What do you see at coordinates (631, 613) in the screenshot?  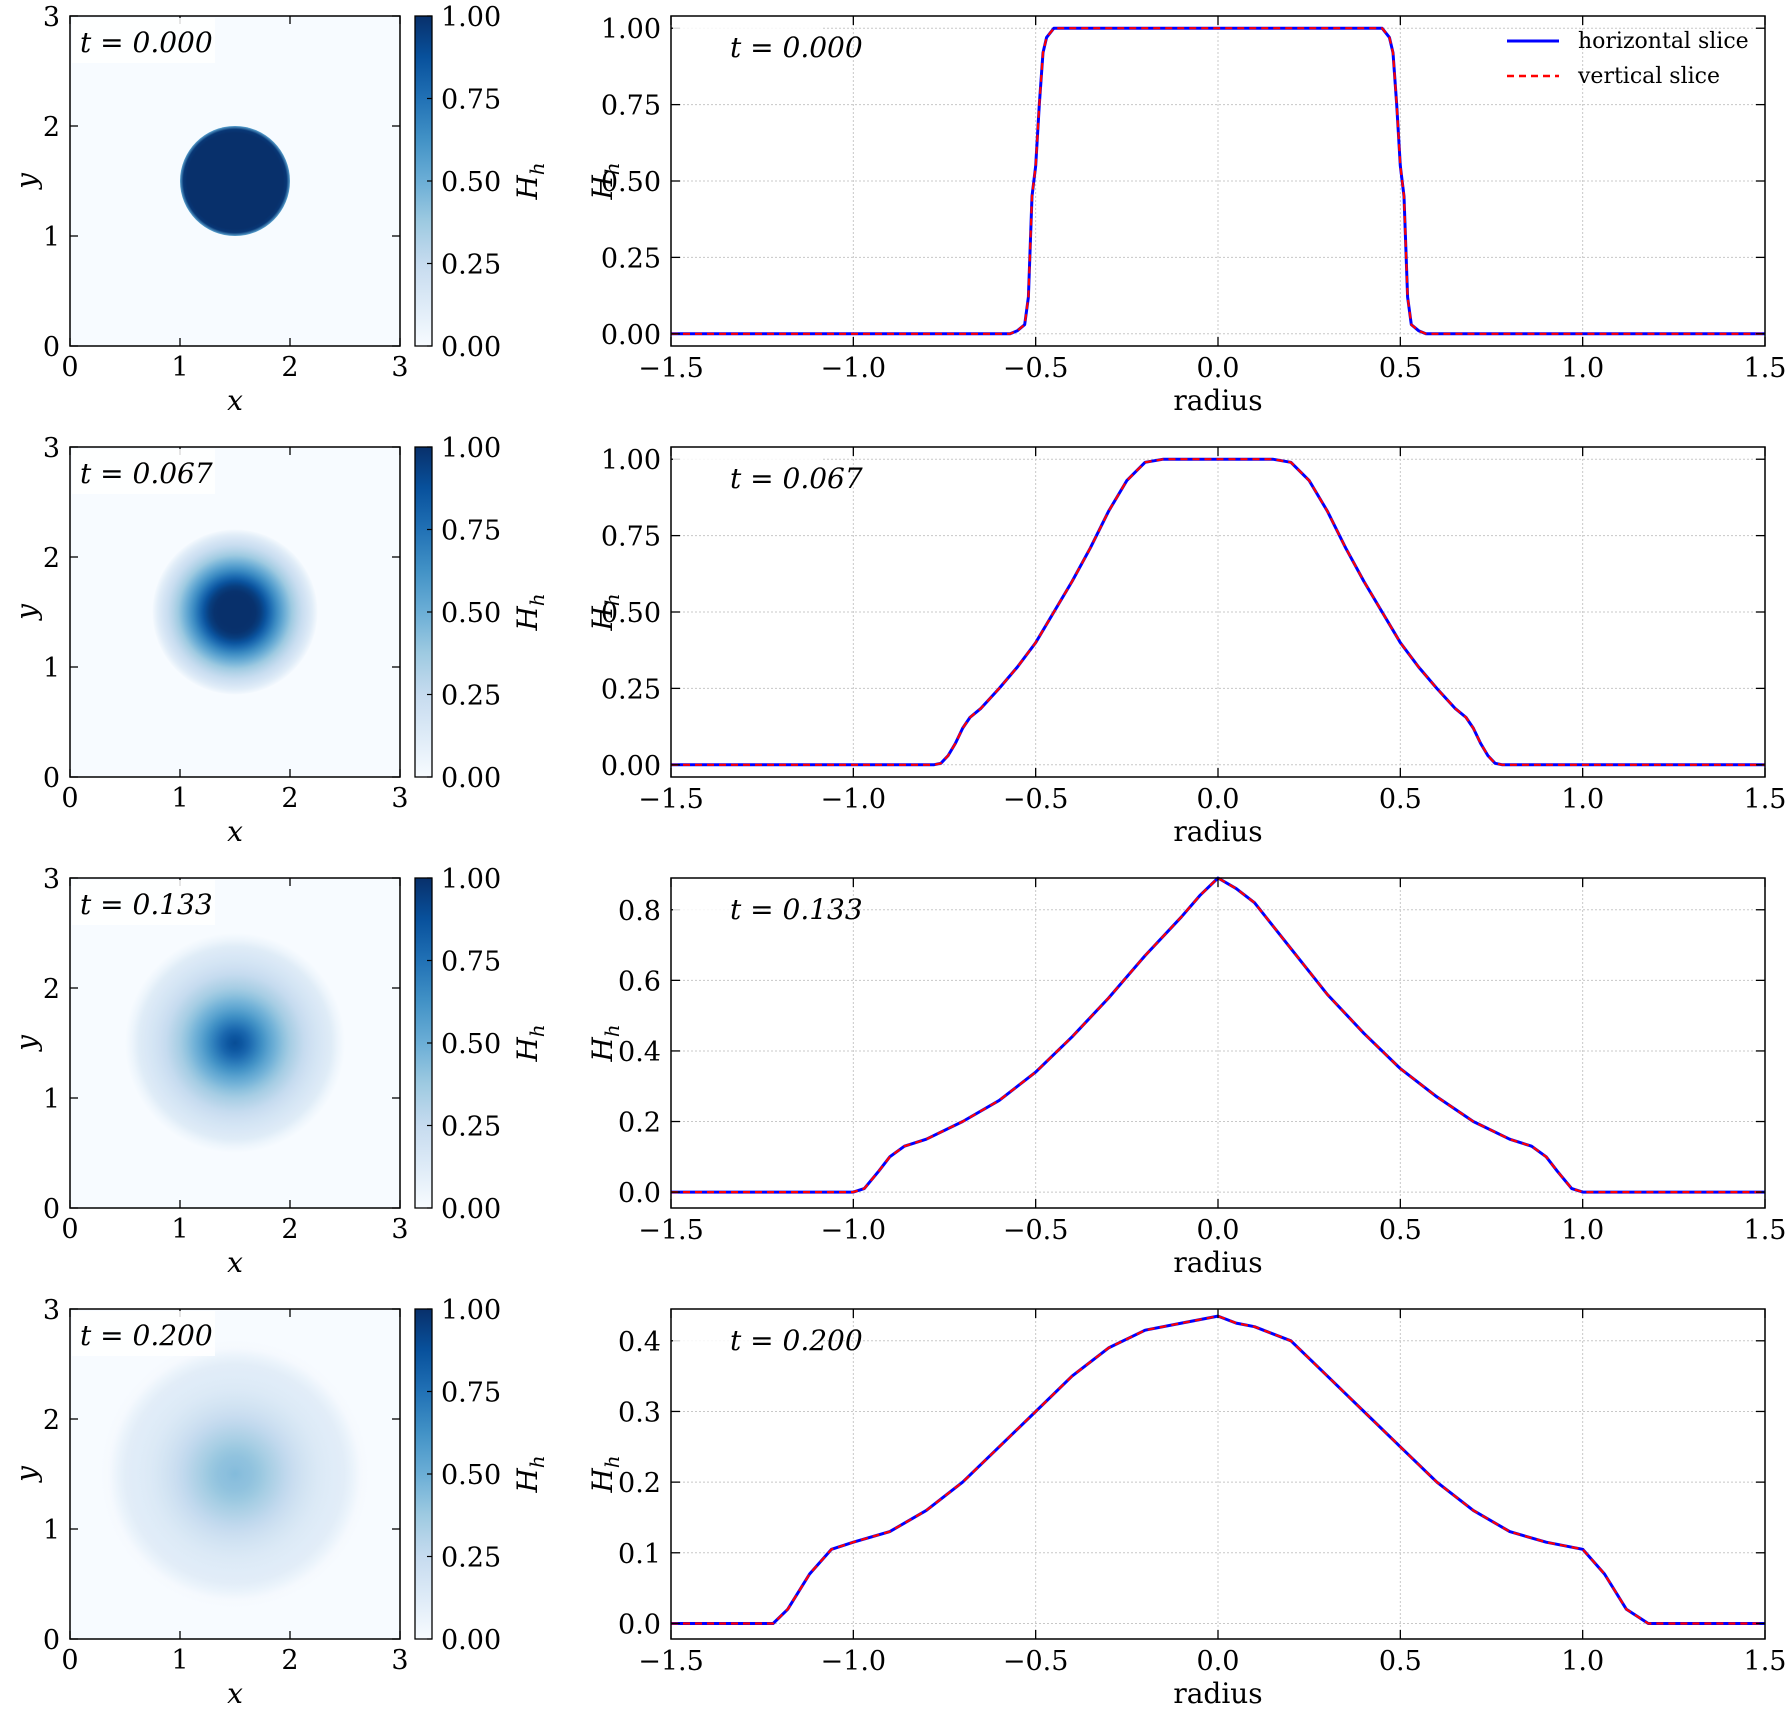 I see `y-tick-label: 0.50` at bounding box center [631, 613].